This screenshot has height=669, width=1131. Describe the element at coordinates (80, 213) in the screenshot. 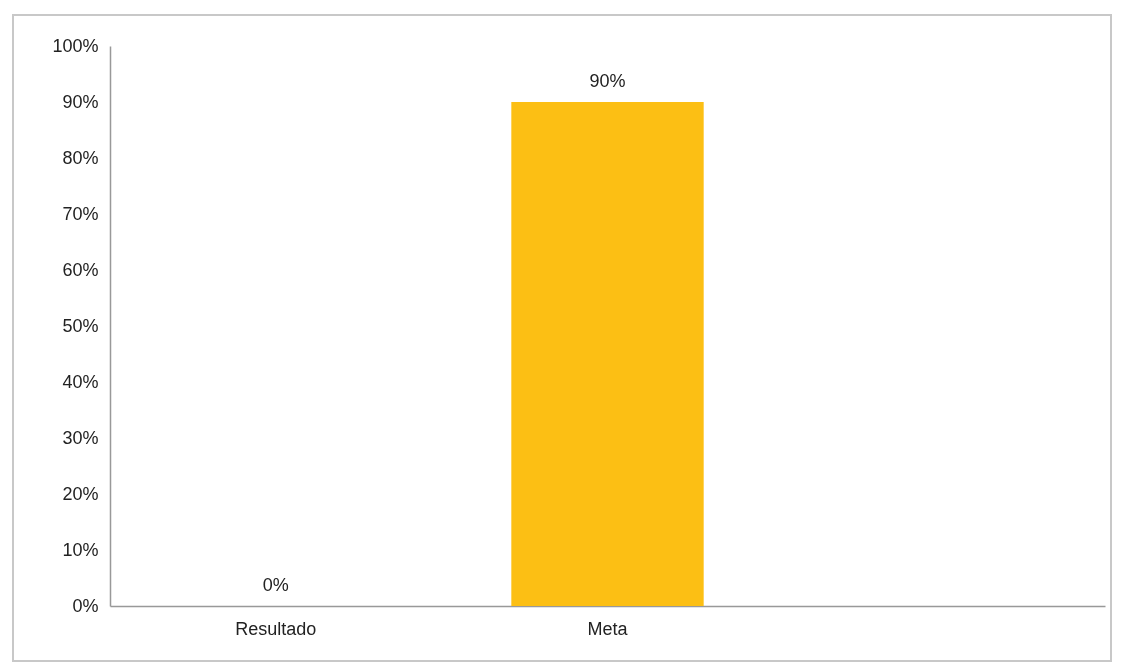

I see `y-tick-label: 70%` at that location.